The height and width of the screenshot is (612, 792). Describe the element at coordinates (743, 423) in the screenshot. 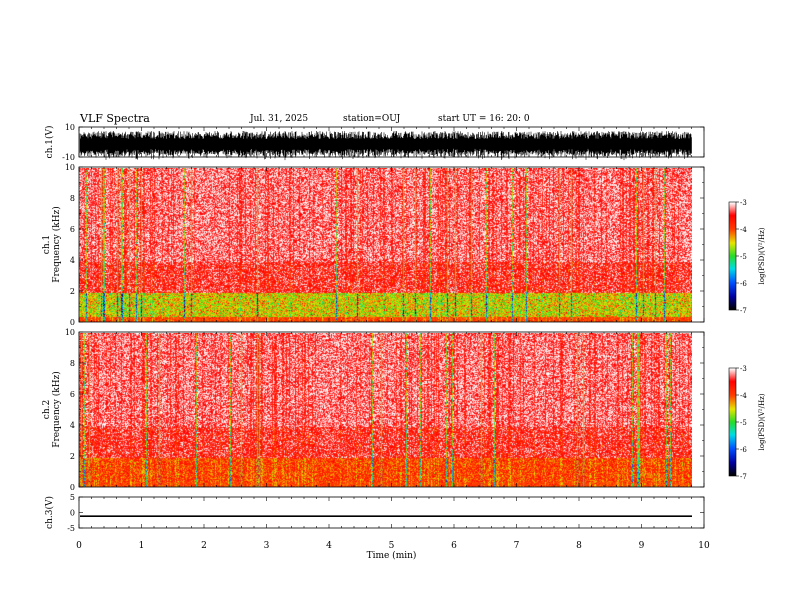

I see `colorbar-2-tick-label: -5` at that location.